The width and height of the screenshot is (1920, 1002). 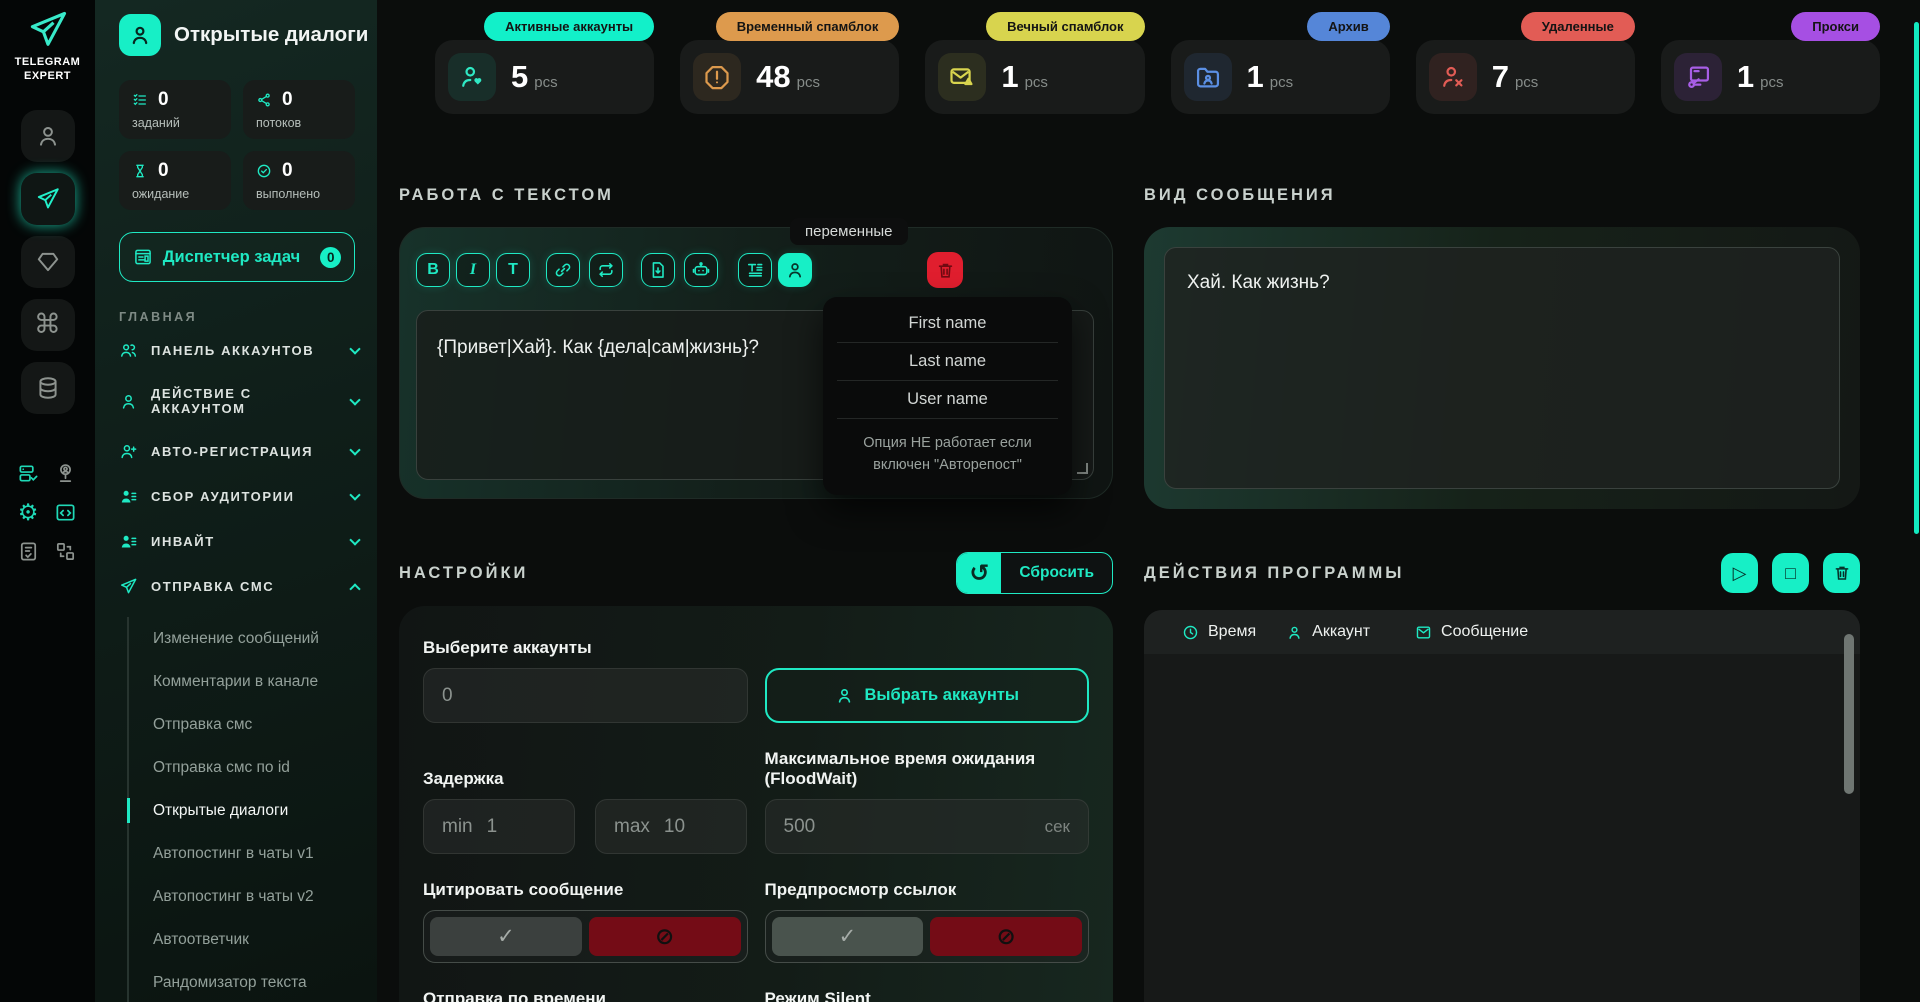 I want to click on text-template-button, so click(x=755, y=270).